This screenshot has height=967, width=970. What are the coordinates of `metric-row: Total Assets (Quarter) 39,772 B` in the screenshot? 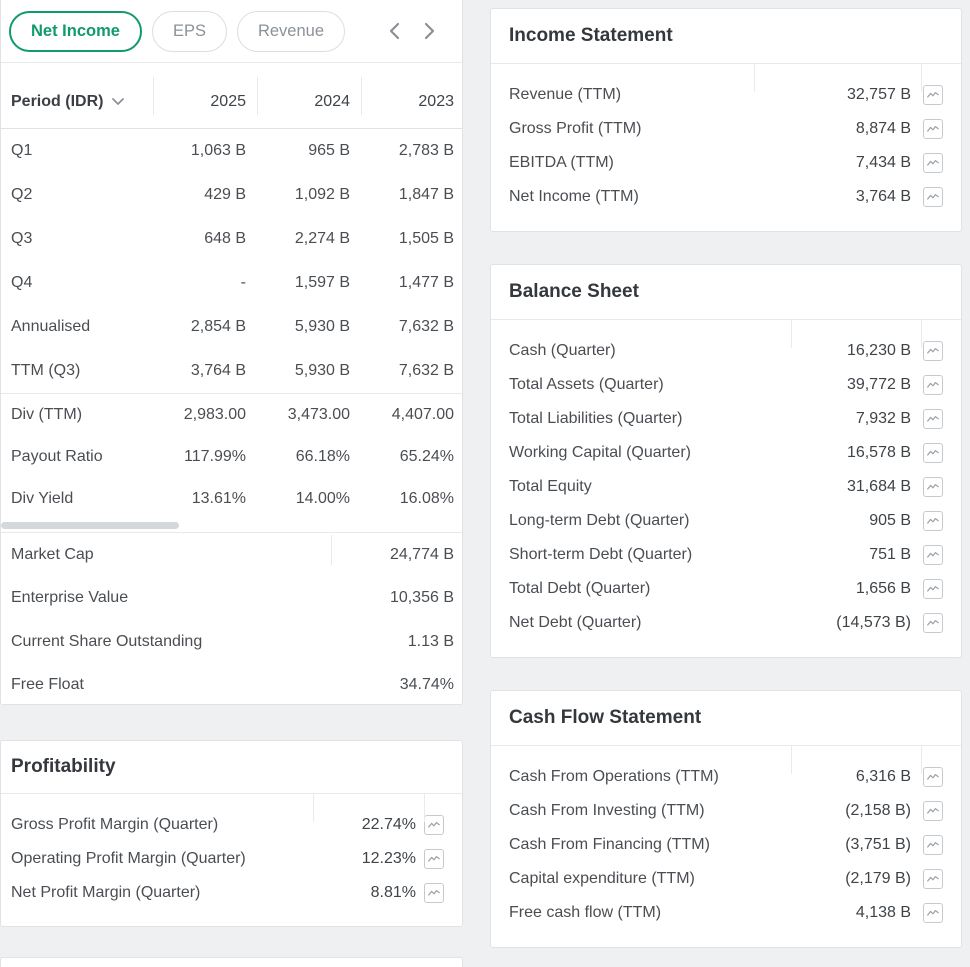 It's located at (726, 385).